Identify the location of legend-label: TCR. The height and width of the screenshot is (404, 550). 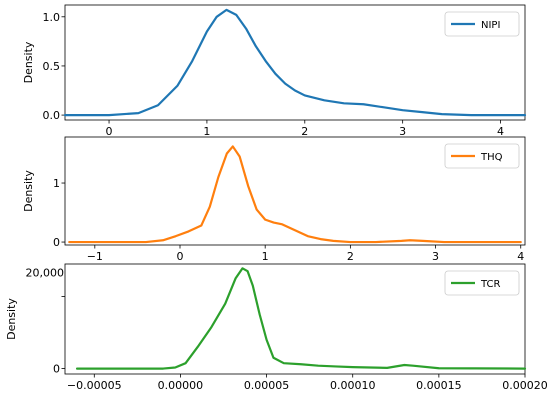
(490, 284).